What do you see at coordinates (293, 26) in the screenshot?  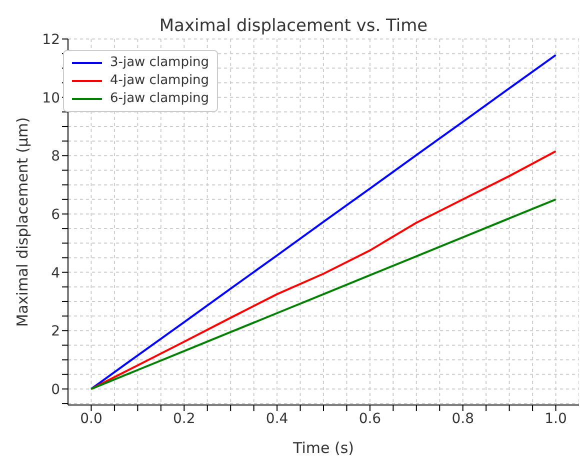 I see `chart-title: Maximal displacement vs. Time` at bounding box center [293, 26].